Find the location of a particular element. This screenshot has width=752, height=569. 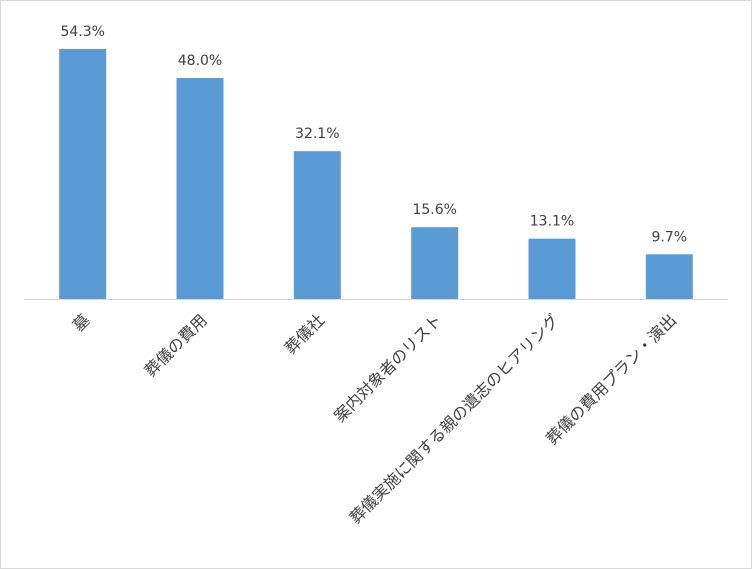

category-label-4: 案内対象者のリスト is located at coordinates (387, 367).